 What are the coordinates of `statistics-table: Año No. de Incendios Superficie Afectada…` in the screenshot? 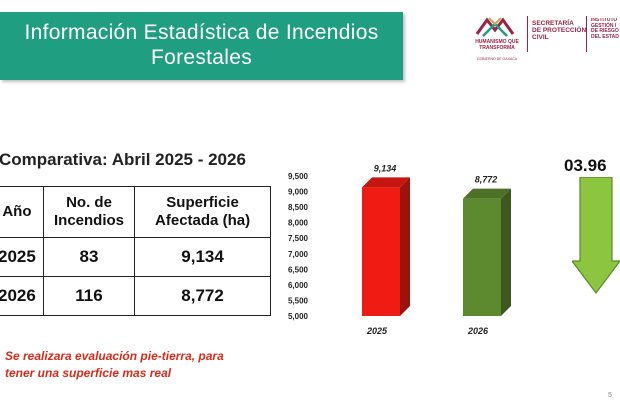 It's located at (135, 251).